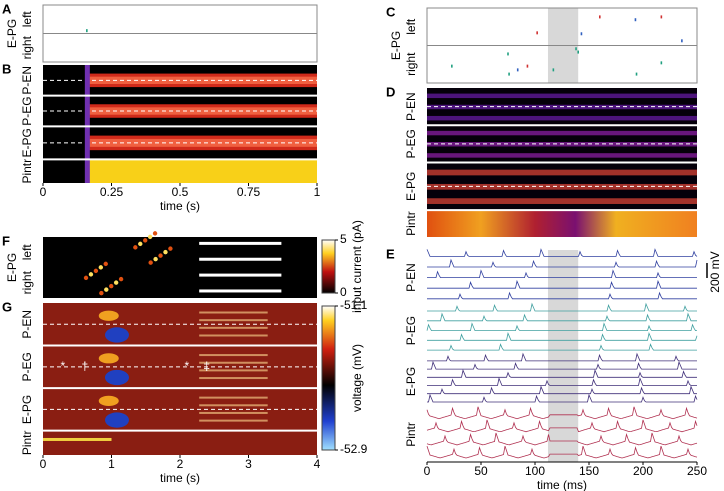  Describe the element at coordinates (7, 306) in the screenshot. I see `panel-label: G` at that location.